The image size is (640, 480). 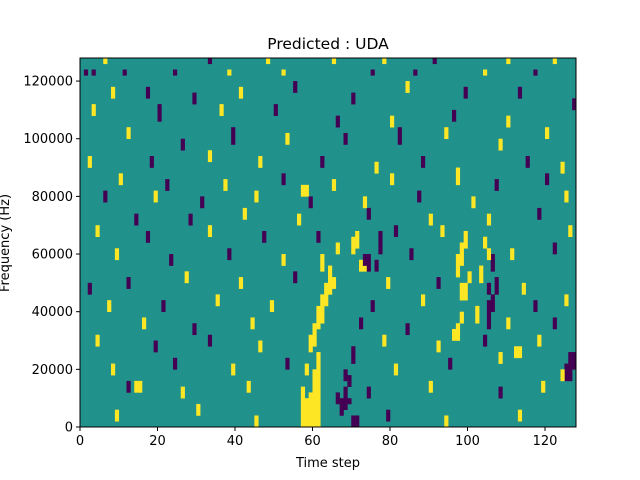 What do you see at coordinates (48, 139) in the screenshot?
I see `y-tick-label: 100000` at bounding box center [48, 139].